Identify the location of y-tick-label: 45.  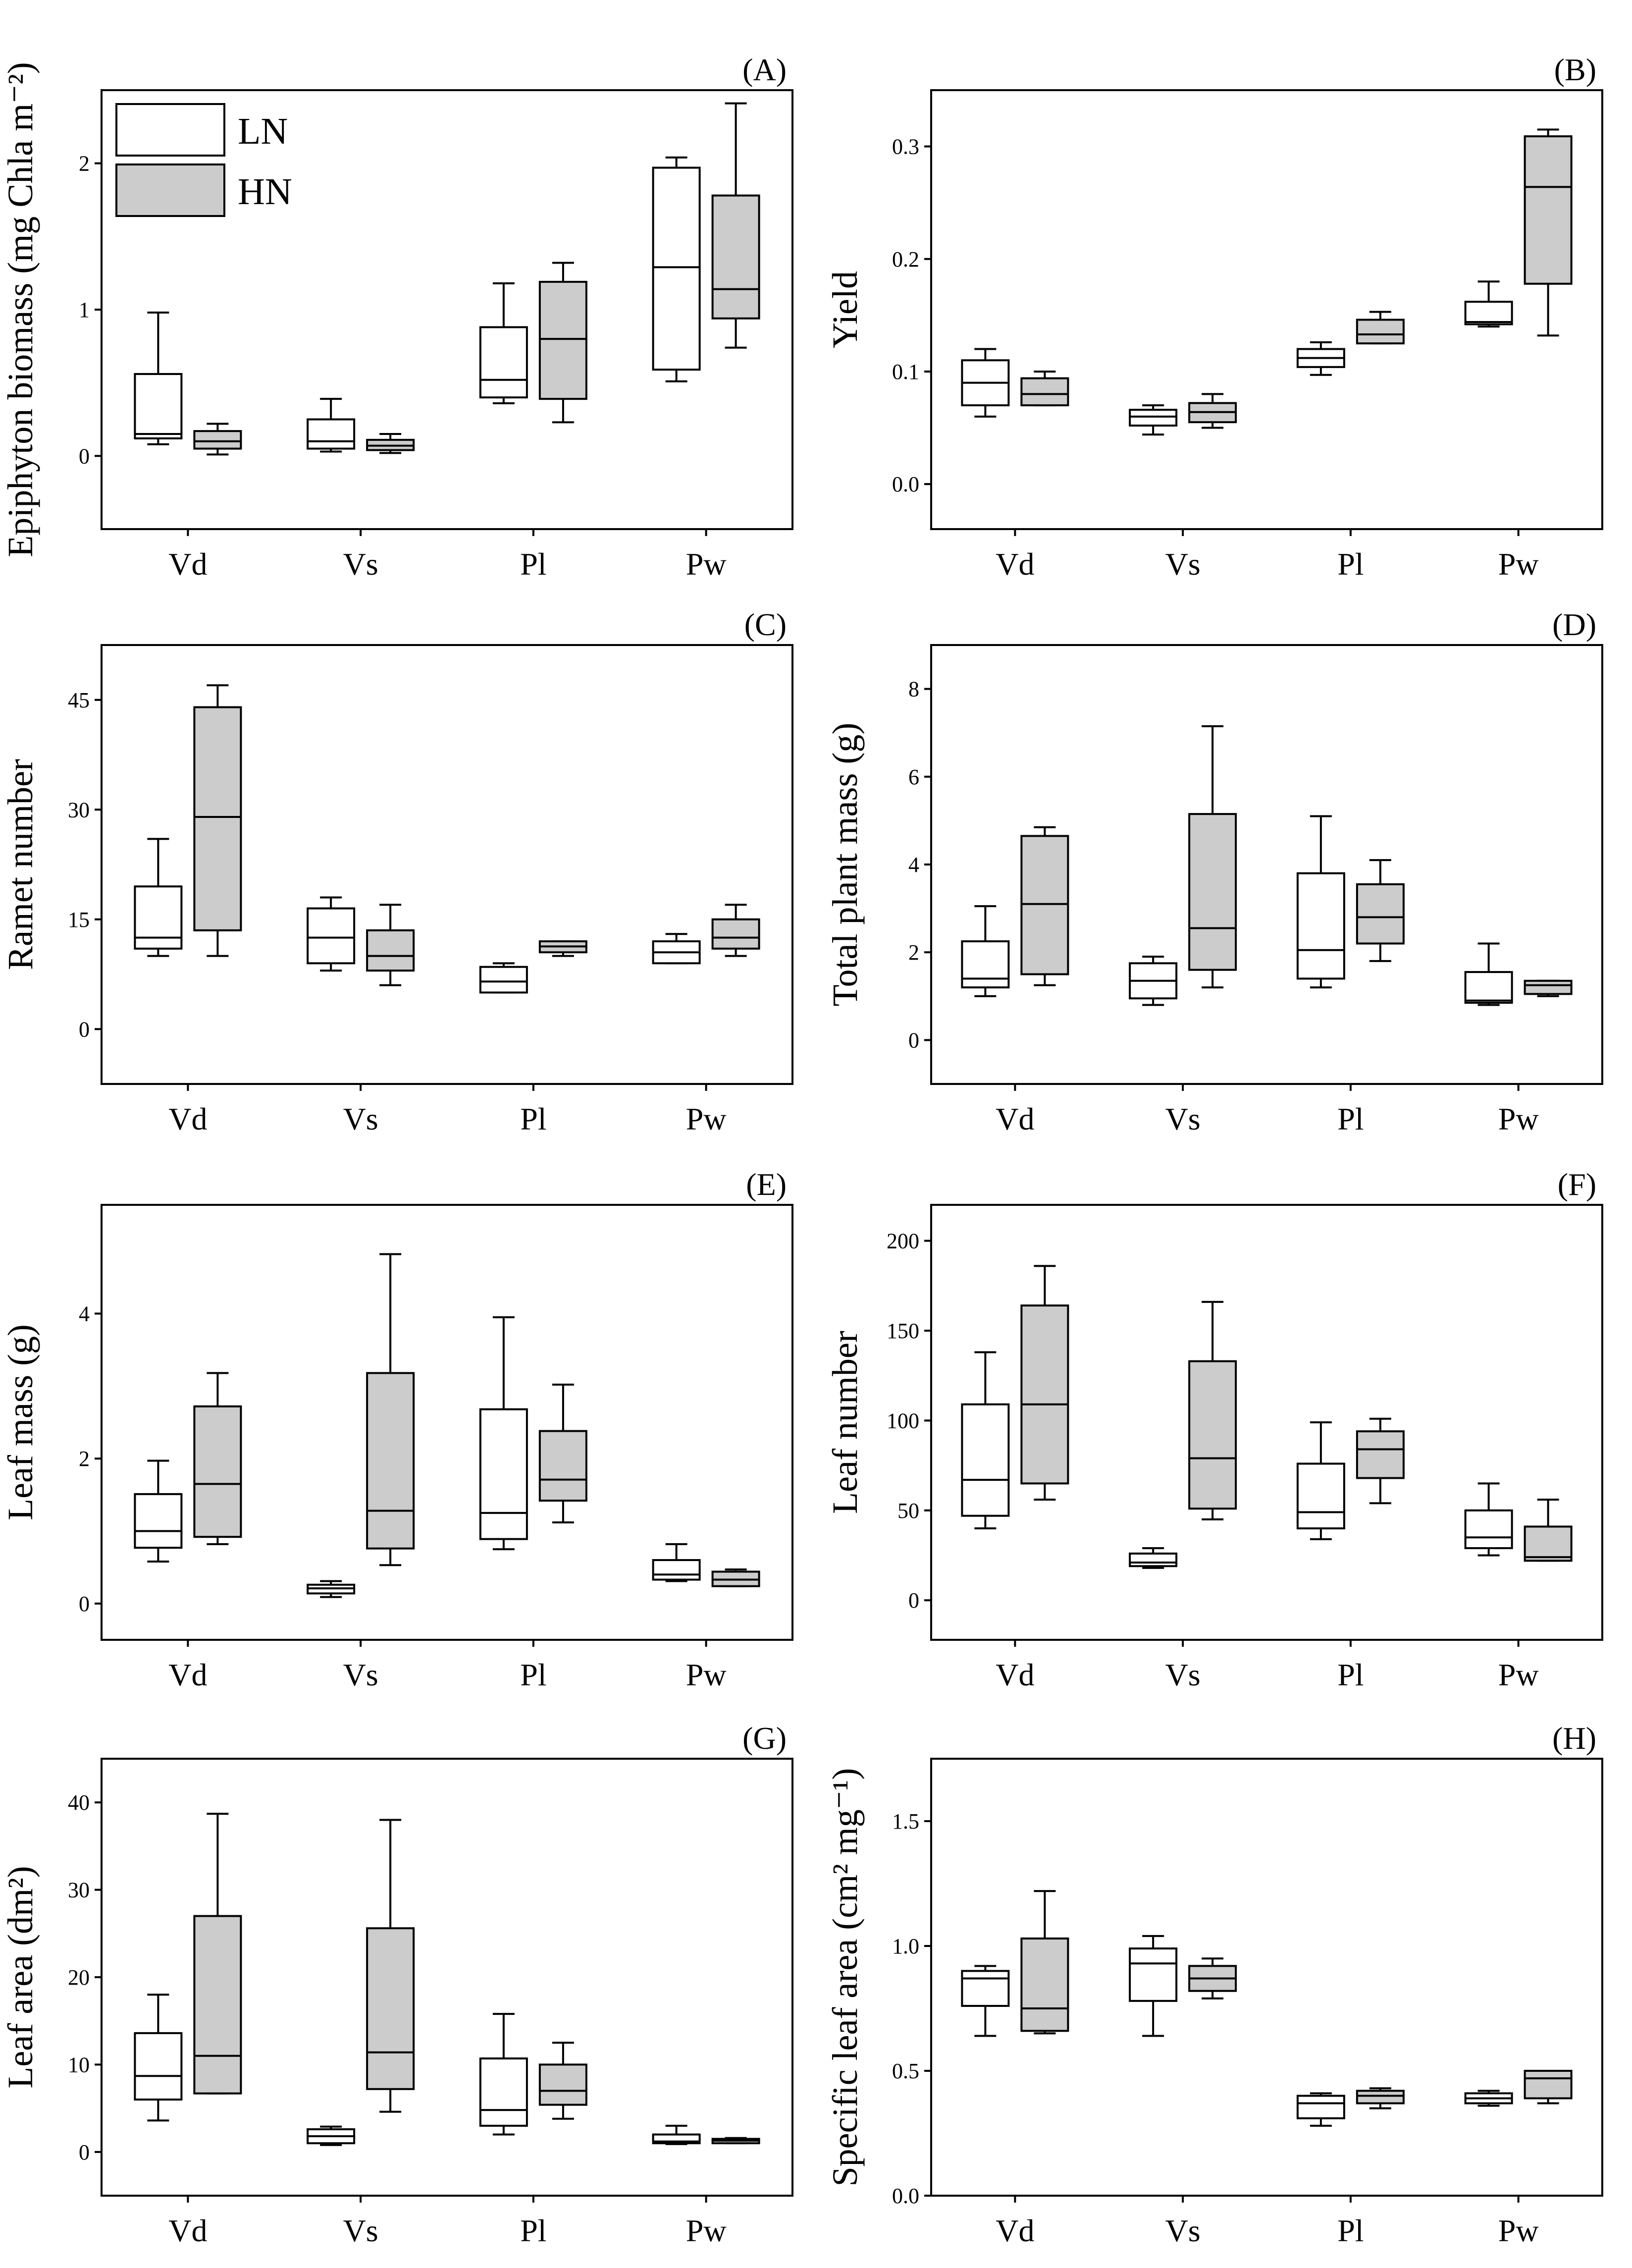
(79, 700).